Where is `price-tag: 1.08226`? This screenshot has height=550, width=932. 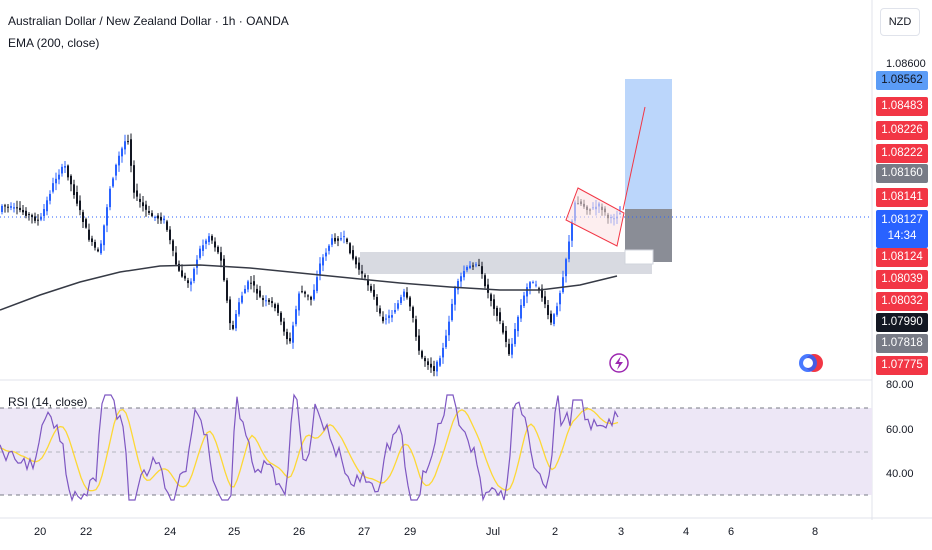 price-tag: 1.08226 is located at coordinates (902, 130).